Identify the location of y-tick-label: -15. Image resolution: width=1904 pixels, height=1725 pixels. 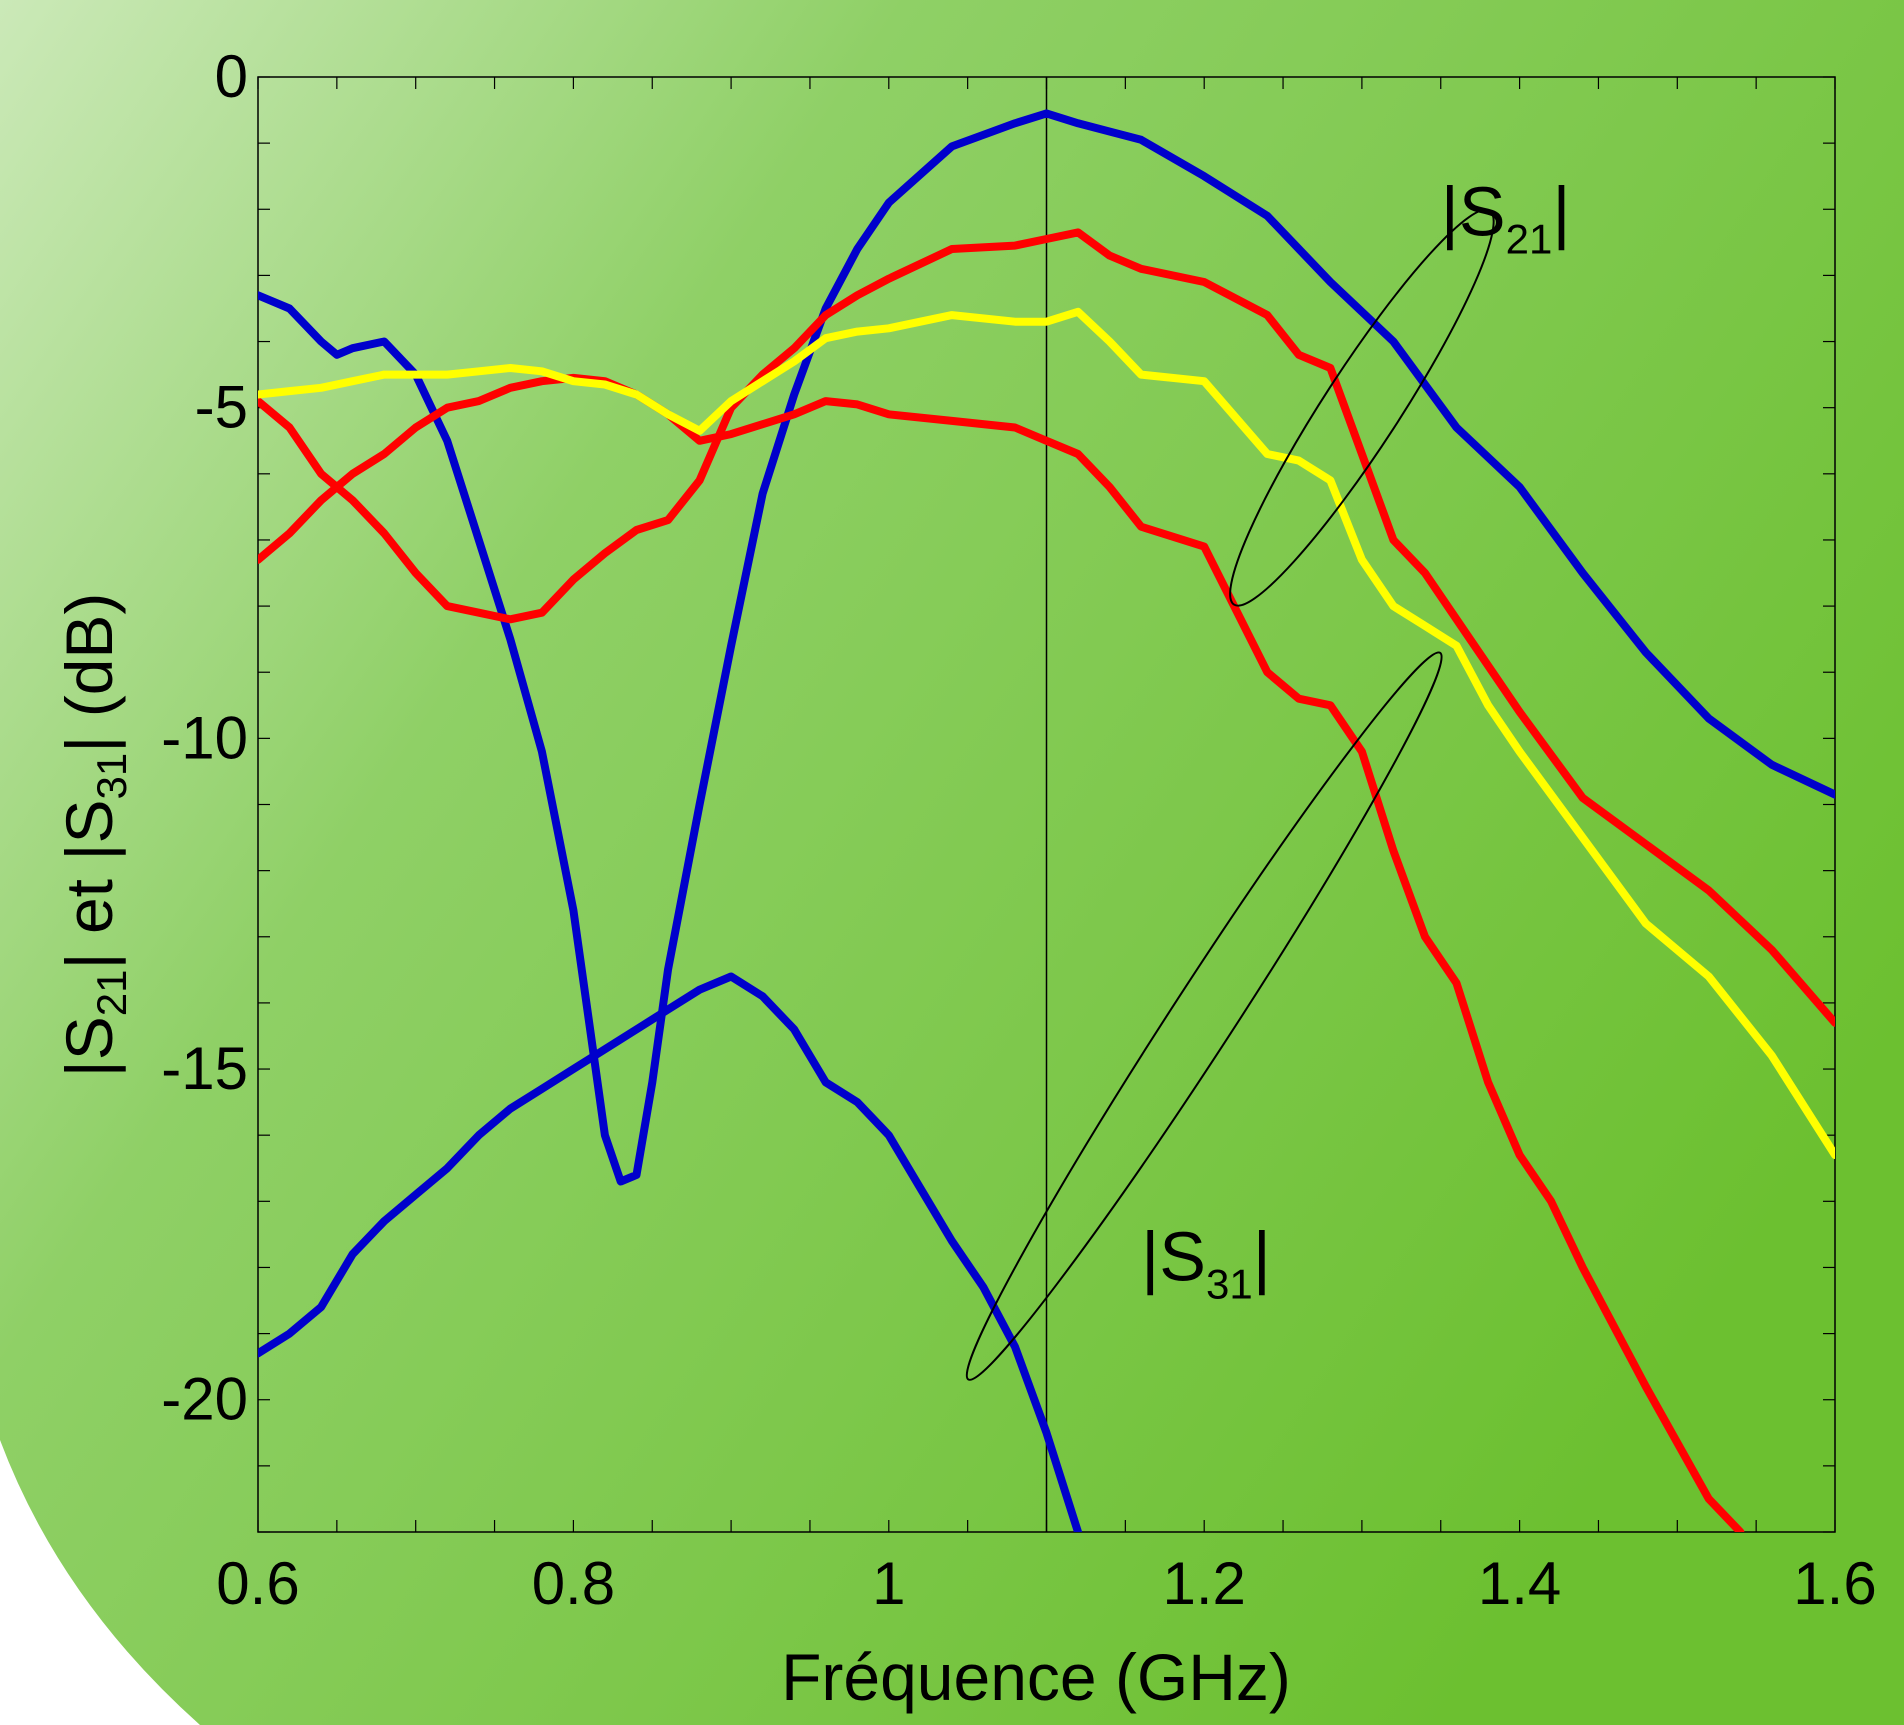
(204, 1068).